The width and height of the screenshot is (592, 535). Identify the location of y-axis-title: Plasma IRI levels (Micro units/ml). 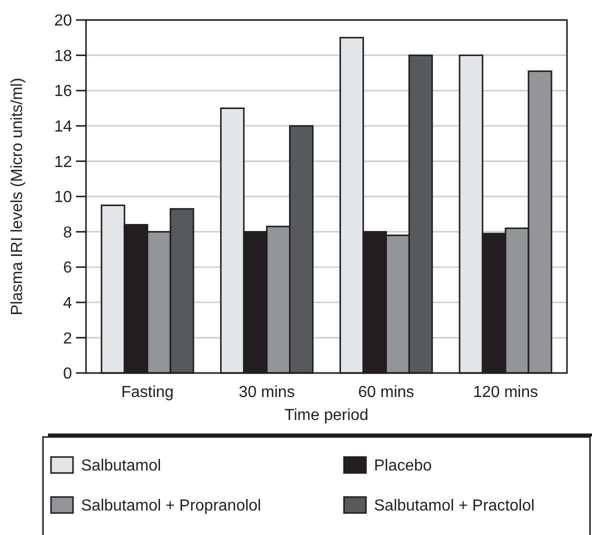
(17, 197).